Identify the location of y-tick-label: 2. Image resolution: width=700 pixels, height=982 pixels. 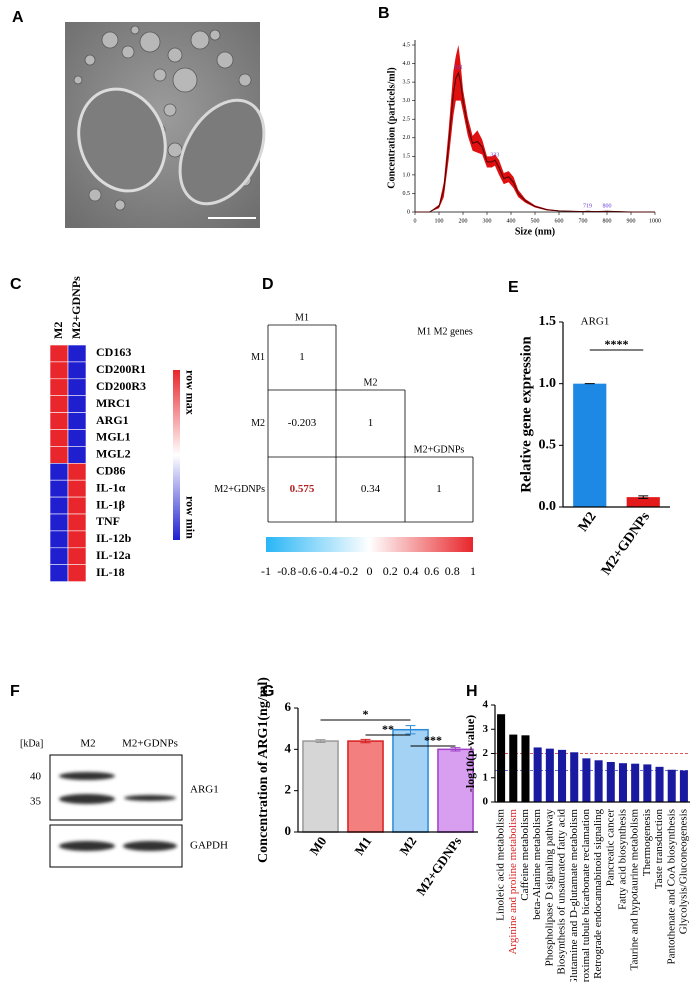
(486, 753).